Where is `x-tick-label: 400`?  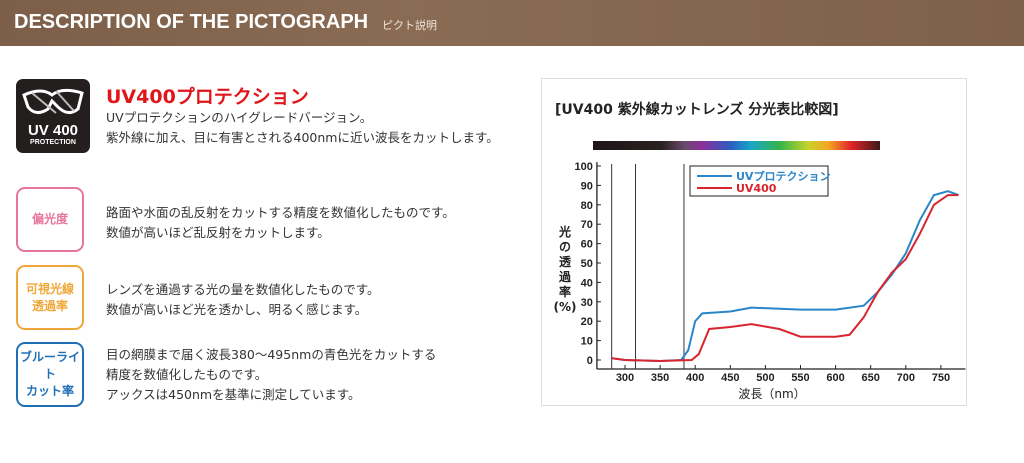
x-tick-label: 400 is located at coordinates (695, 378).